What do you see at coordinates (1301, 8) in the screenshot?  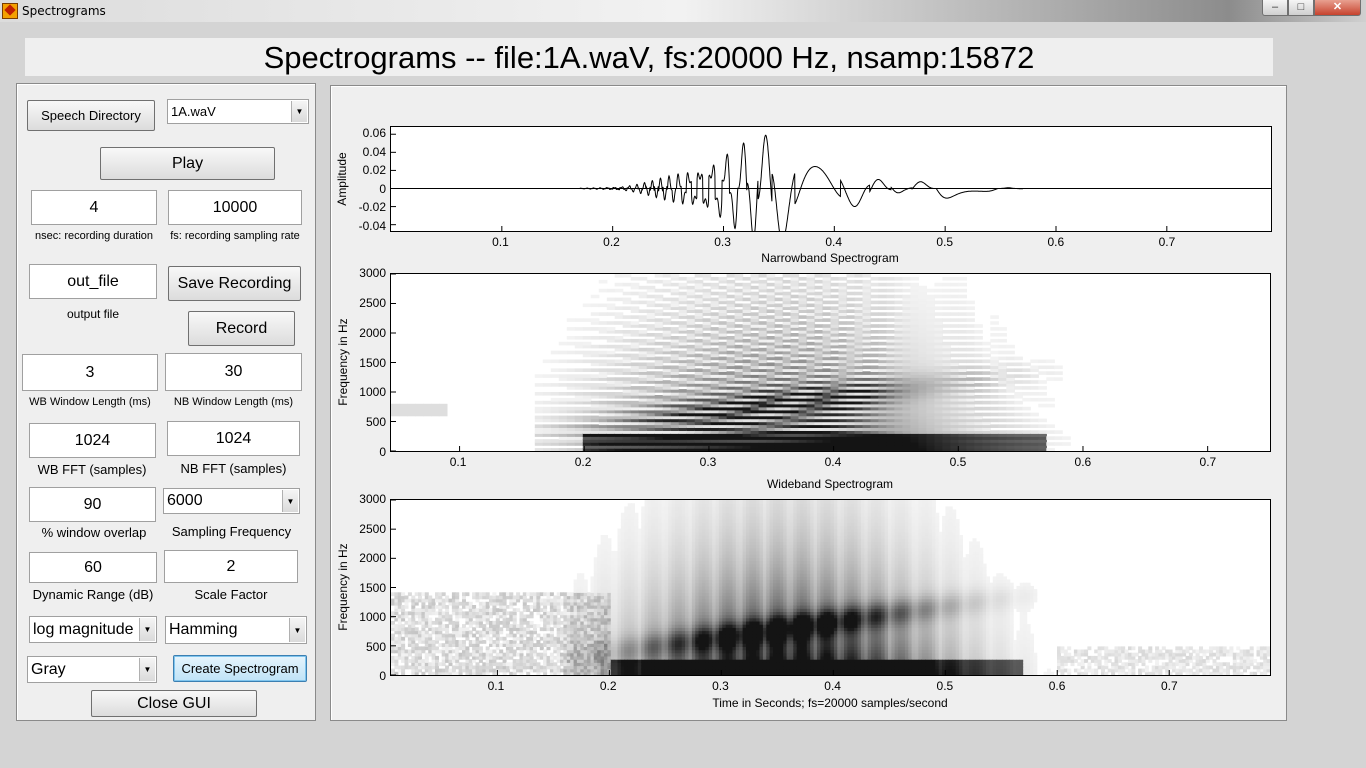 I see `maximize-button: □` at bounding box center [1301, 8].